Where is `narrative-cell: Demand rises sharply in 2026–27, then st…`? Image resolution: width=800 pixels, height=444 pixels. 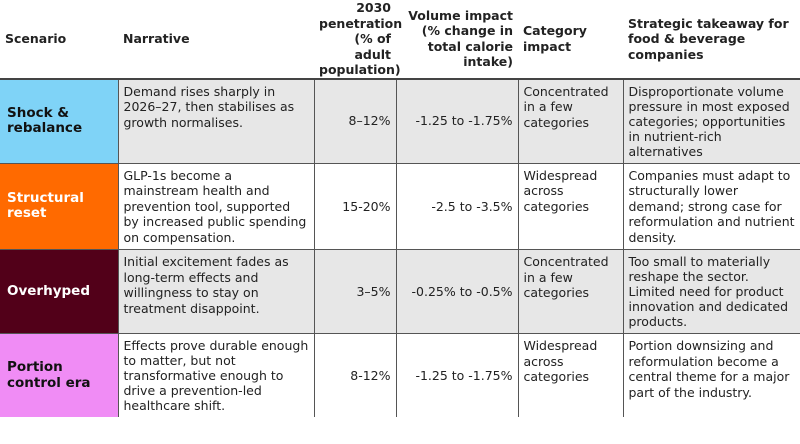
narrative-cell: Demand rises sharply in 2026–27, then st… is located at coordinates (215, 120).